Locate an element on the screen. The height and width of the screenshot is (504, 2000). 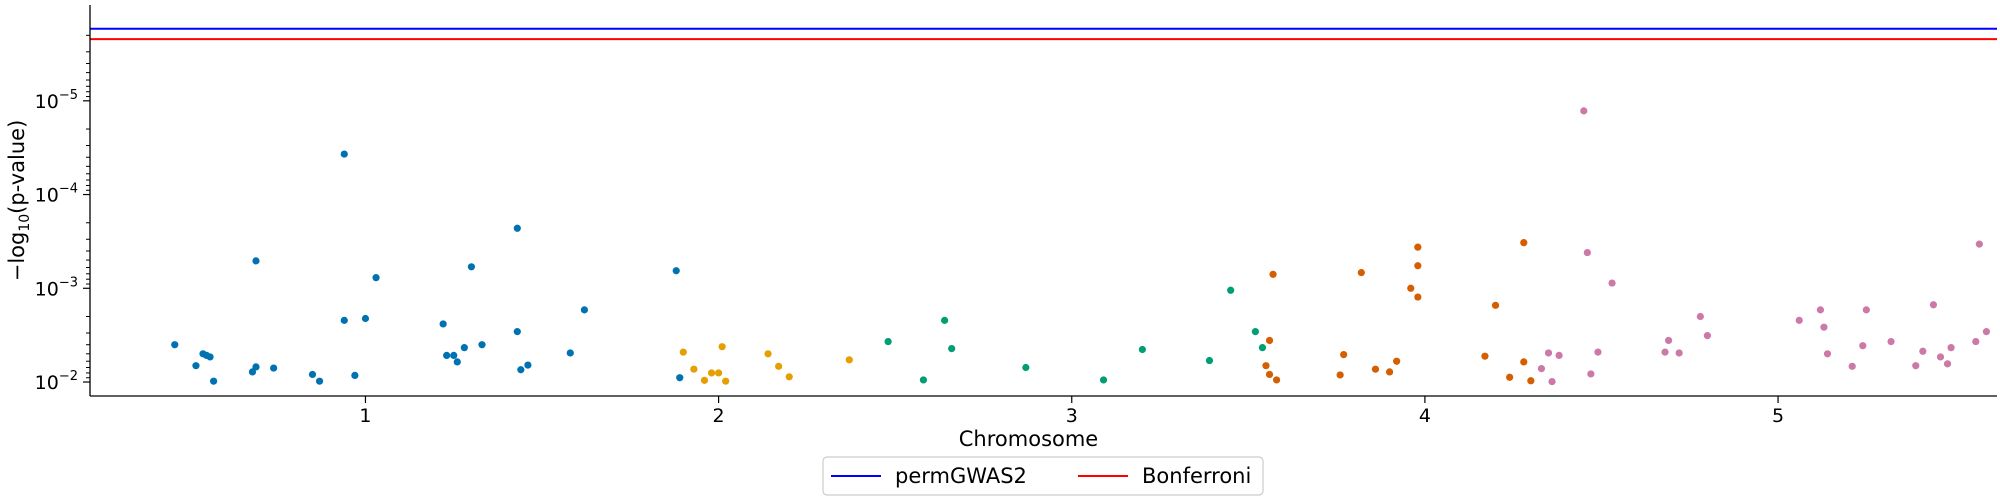
y-axis-label: −log10(p-value) is located at coordinates (19, 201).